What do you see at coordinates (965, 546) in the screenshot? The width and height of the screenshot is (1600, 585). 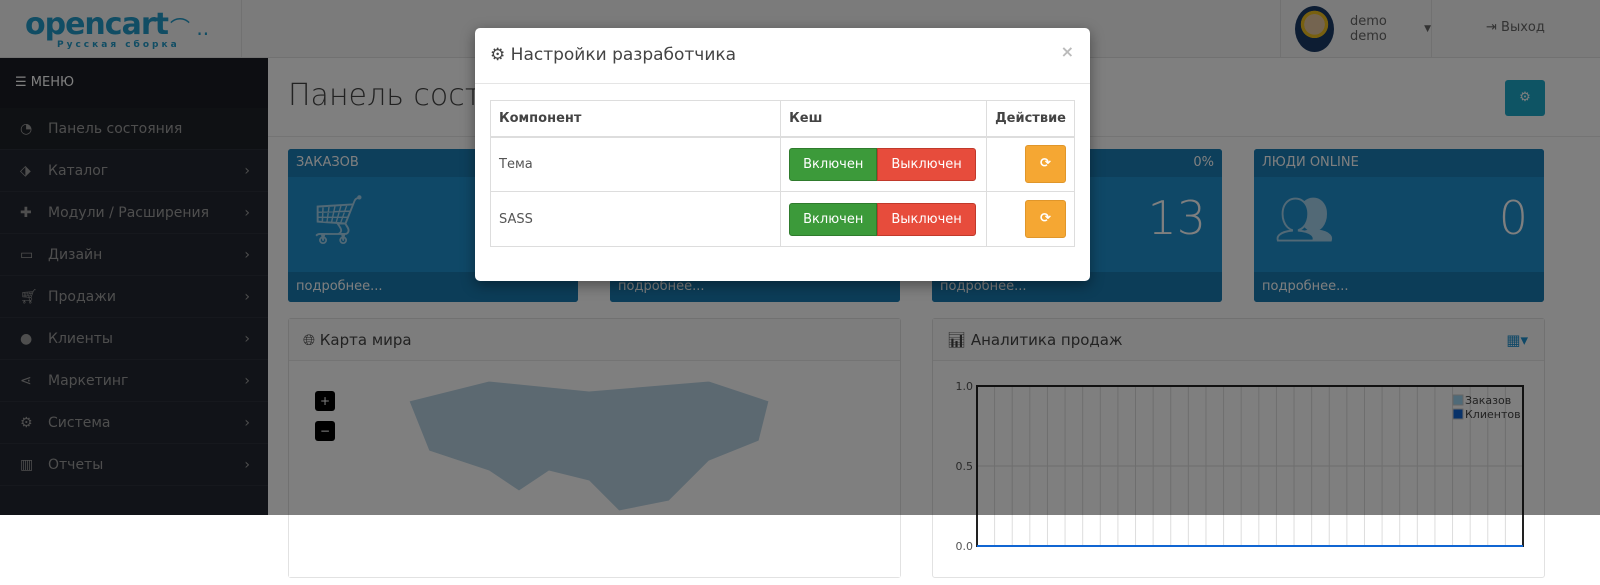 I see `y-tick-label: 0.0` at bounding box center [965, 546].